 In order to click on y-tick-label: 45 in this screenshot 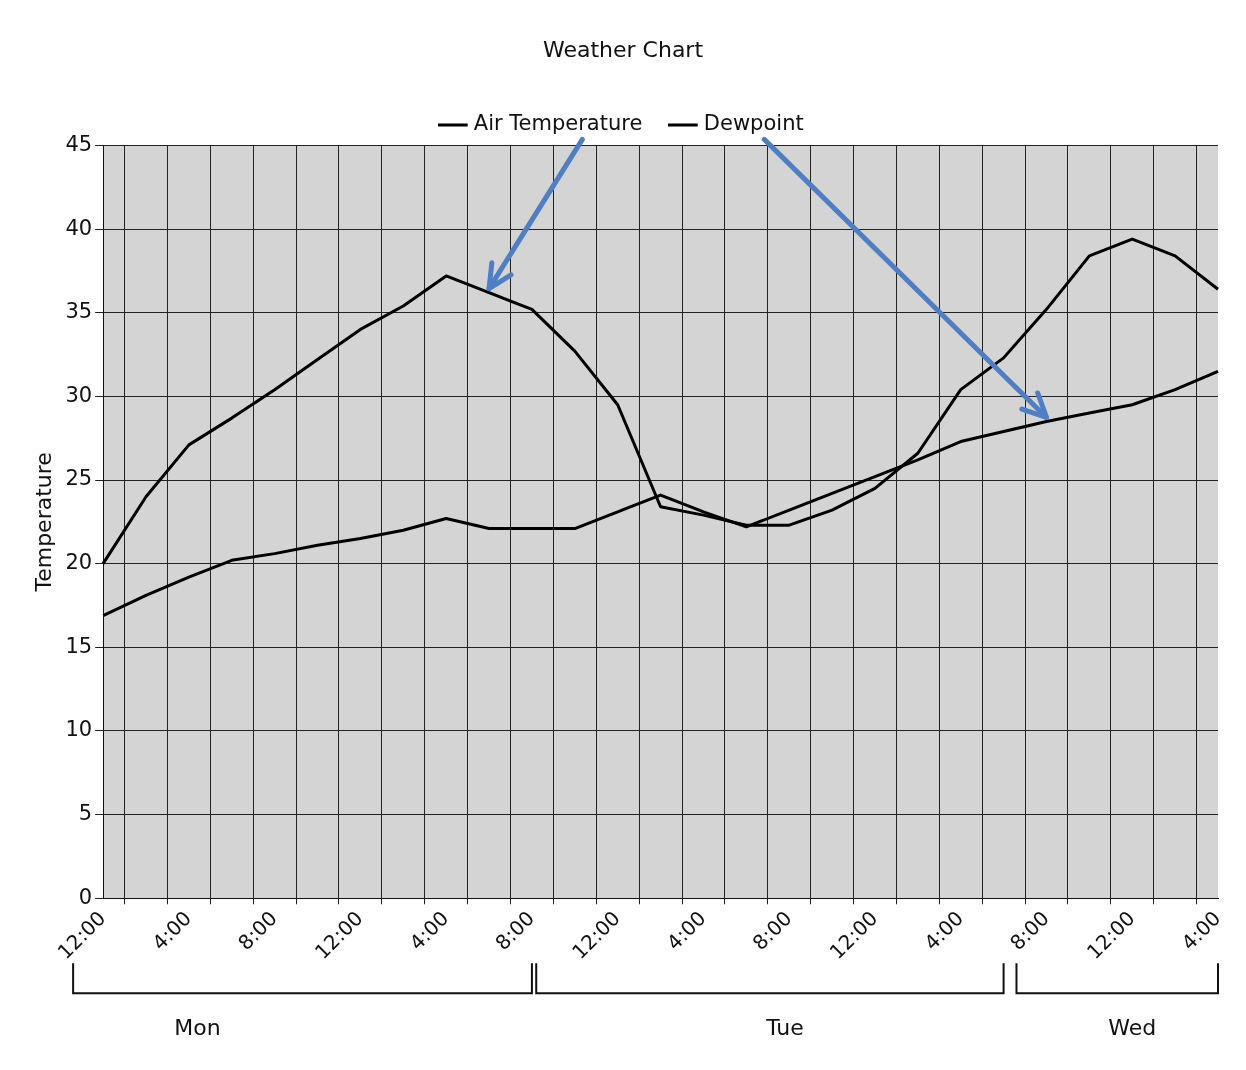, I will do `click(79, 143)`.